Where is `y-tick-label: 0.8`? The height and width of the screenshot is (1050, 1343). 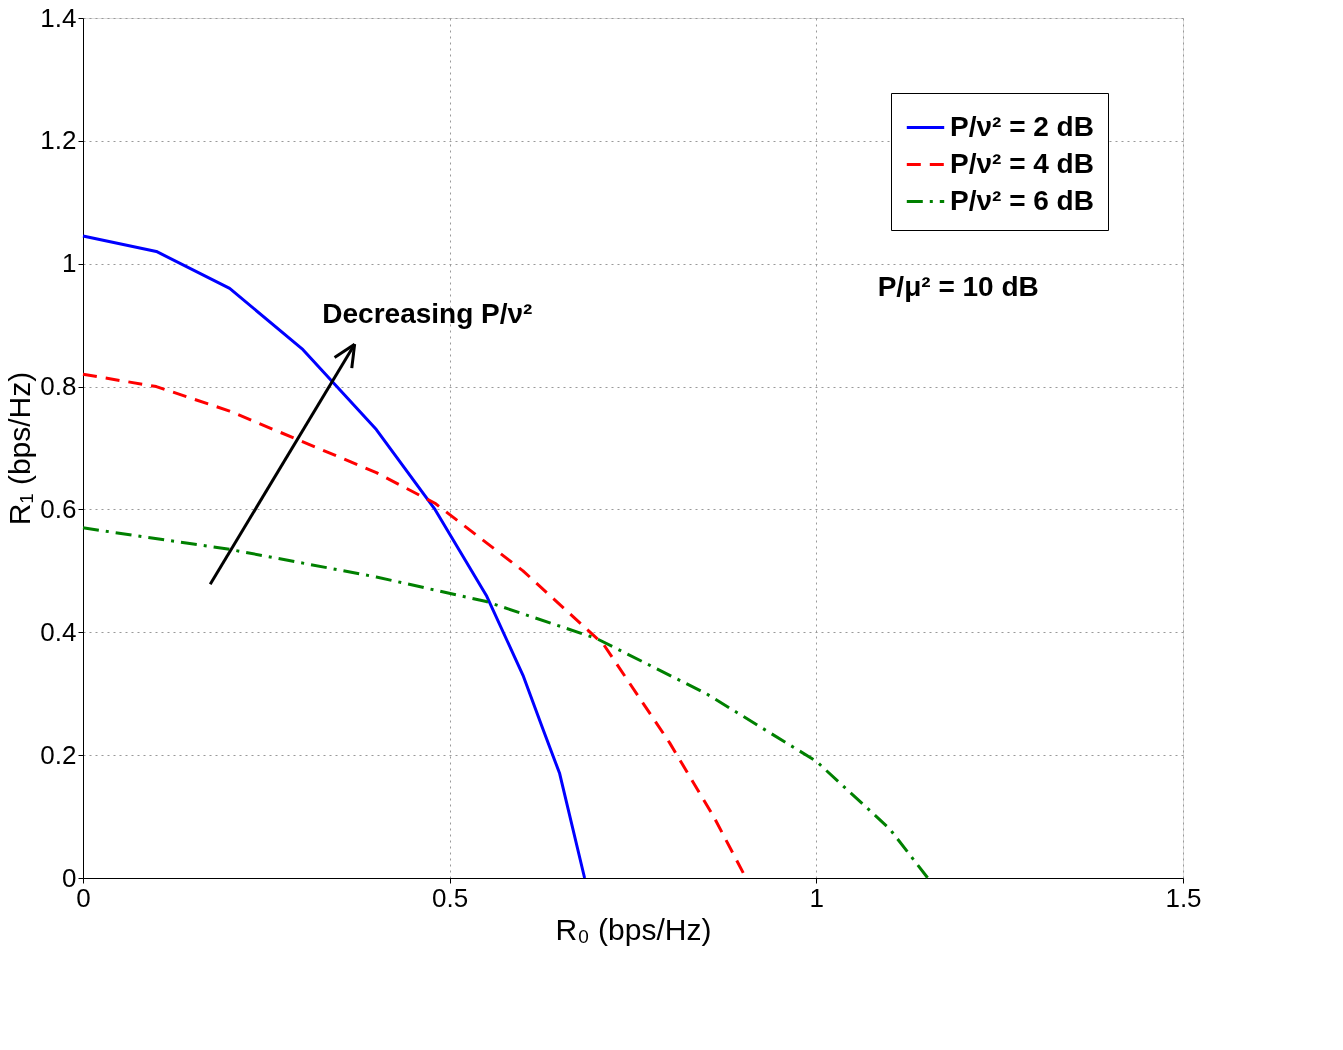
y-tick-label: 0.8 is located at coordinates (58, 386).